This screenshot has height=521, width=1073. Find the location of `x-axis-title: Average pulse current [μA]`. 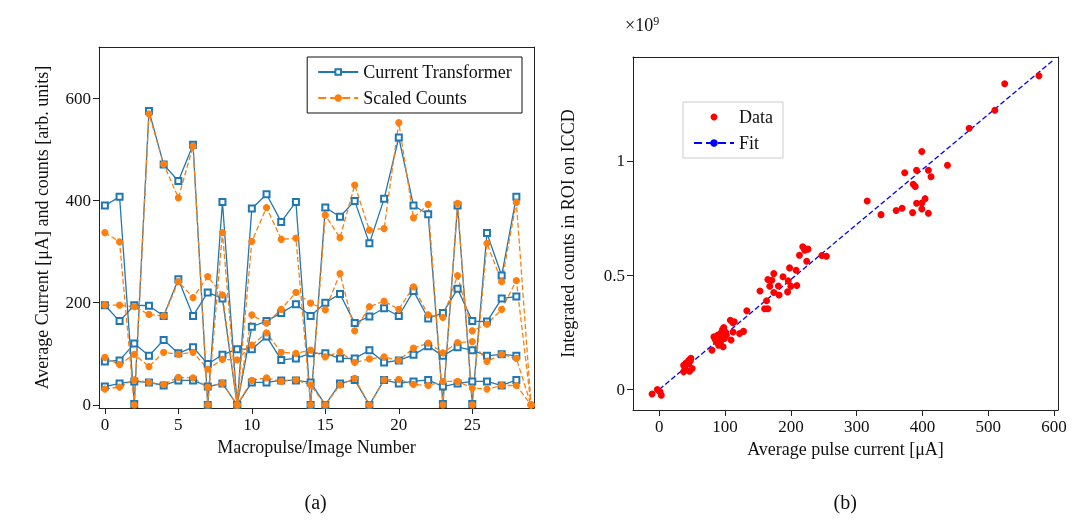

x-axis-title: Average pulse current [μA] is located at coordinates (845, 449).